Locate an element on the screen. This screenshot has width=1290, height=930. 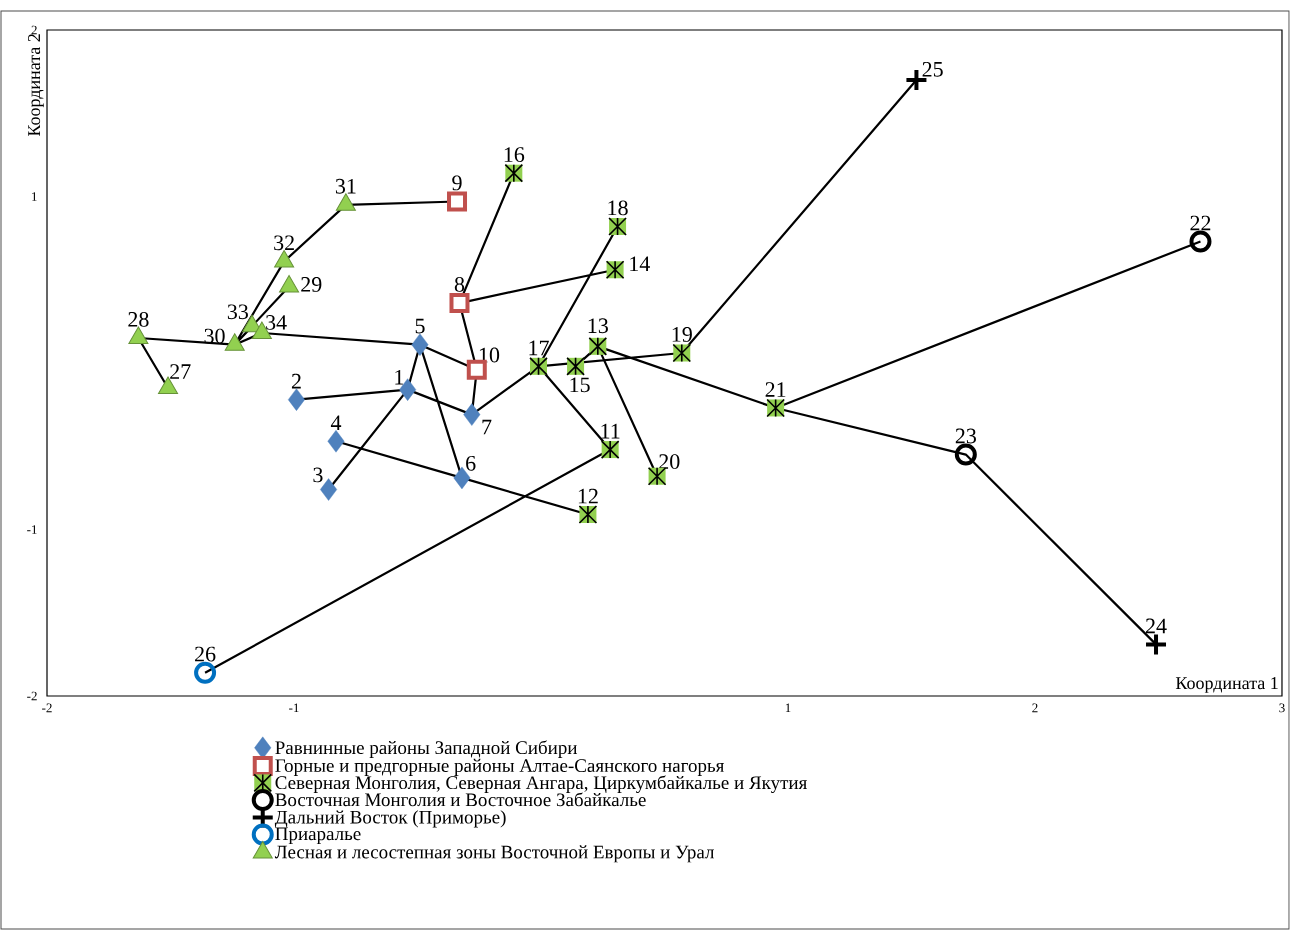
annotation: 24 is located at coordinates (1156, 626).